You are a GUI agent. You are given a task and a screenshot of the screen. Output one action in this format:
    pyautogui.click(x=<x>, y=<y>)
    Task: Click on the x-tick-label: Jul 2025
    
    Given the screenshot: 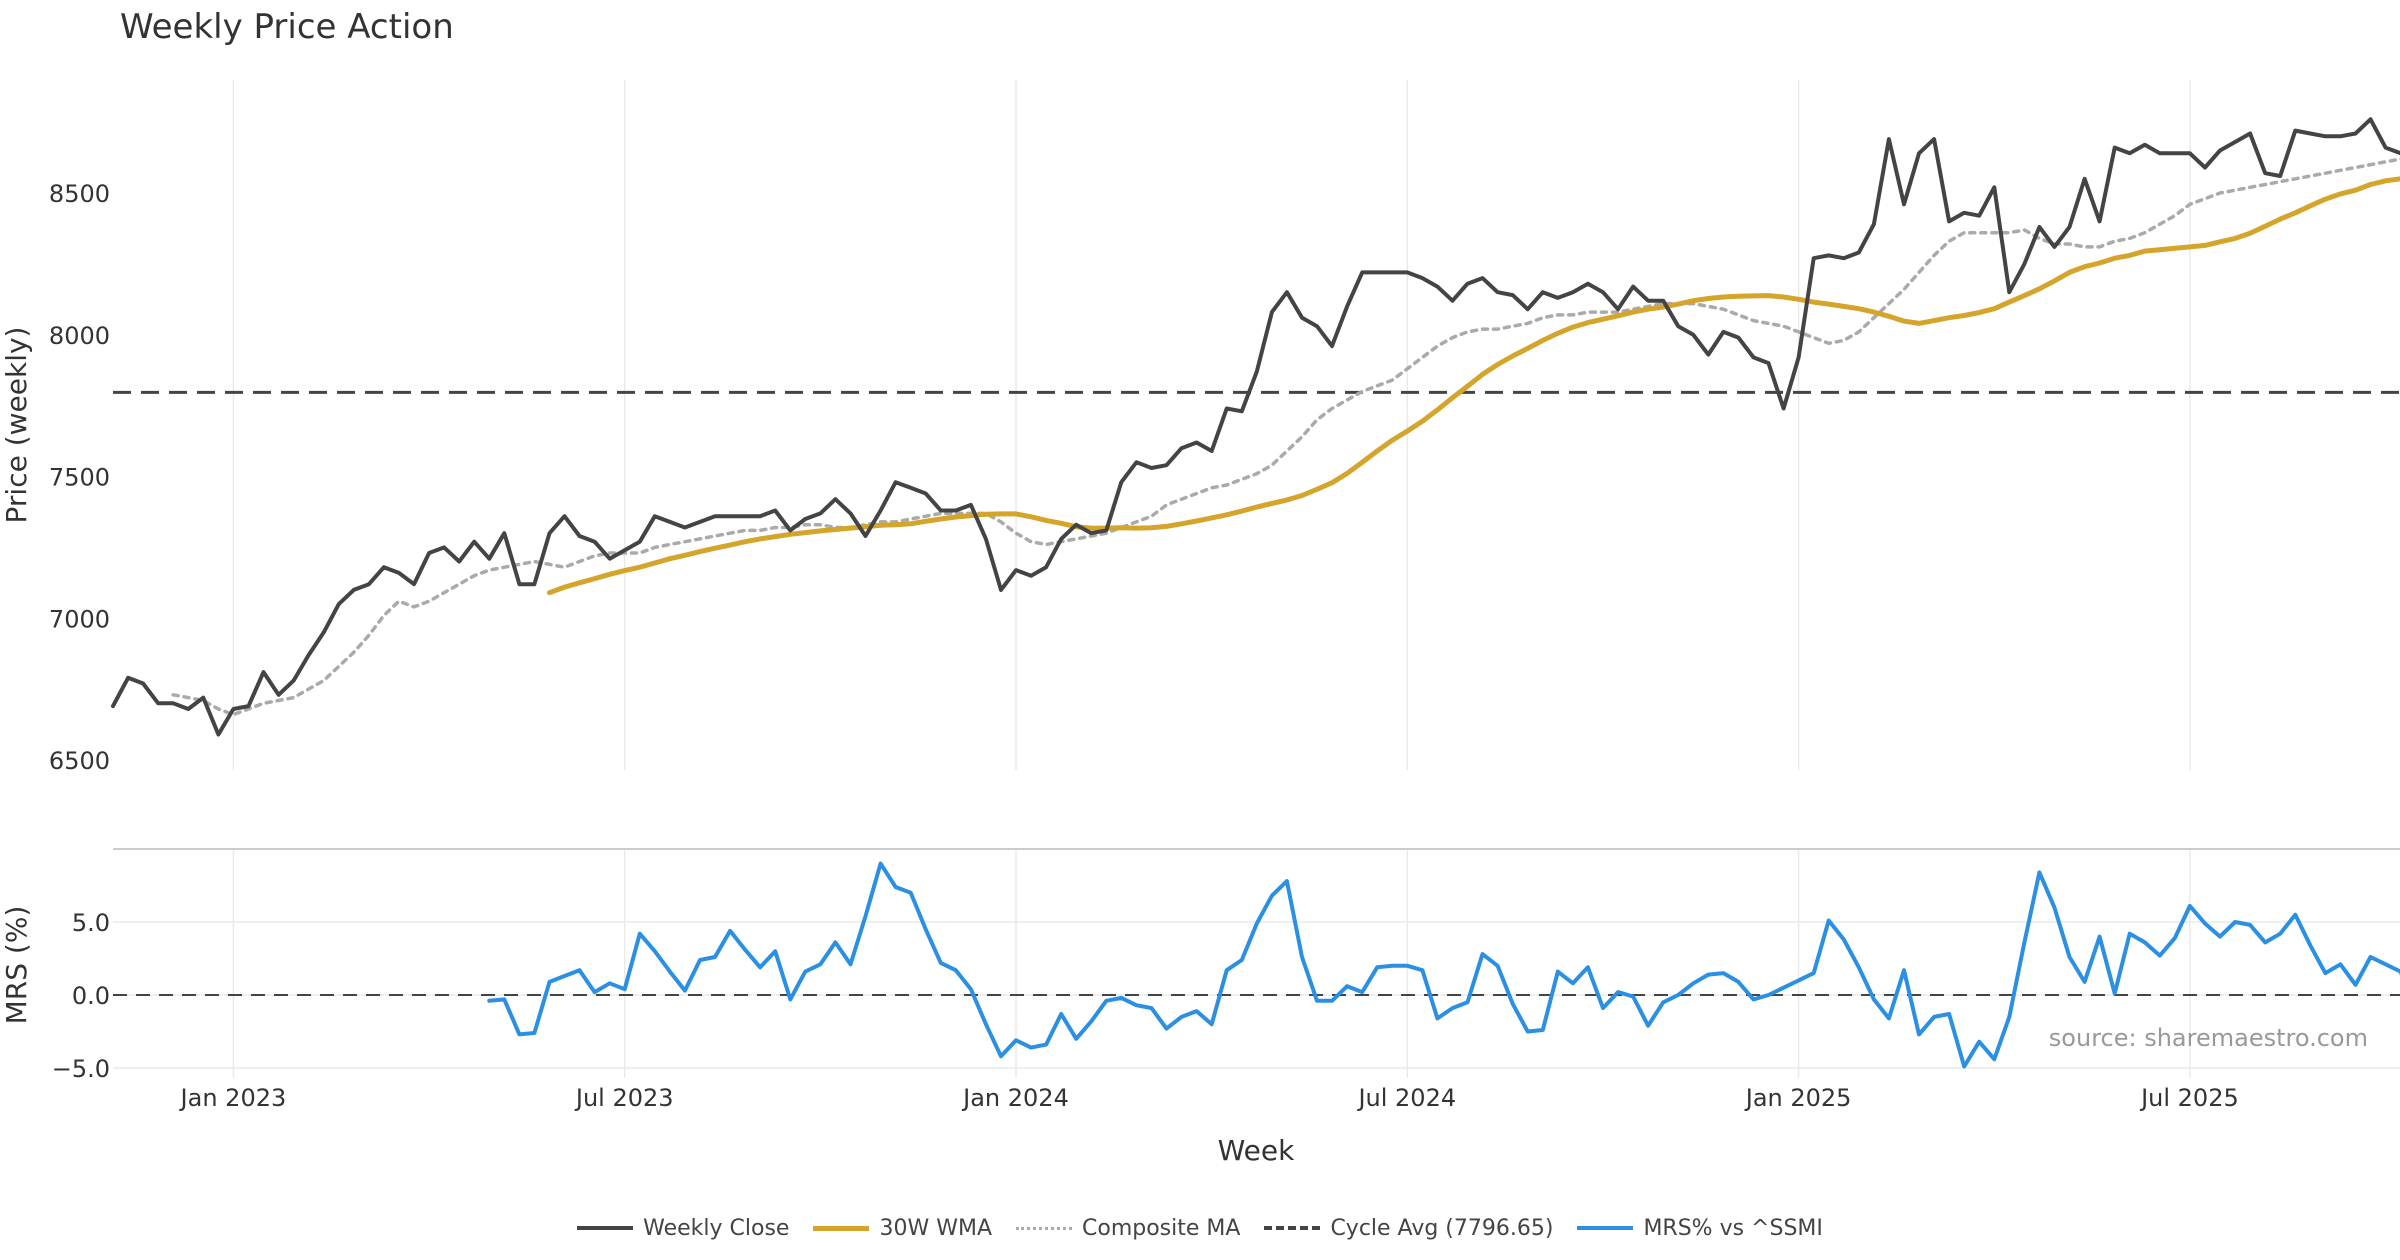 What is the action you would take?
    pyautogui.click(x=2189, y=1098)
    